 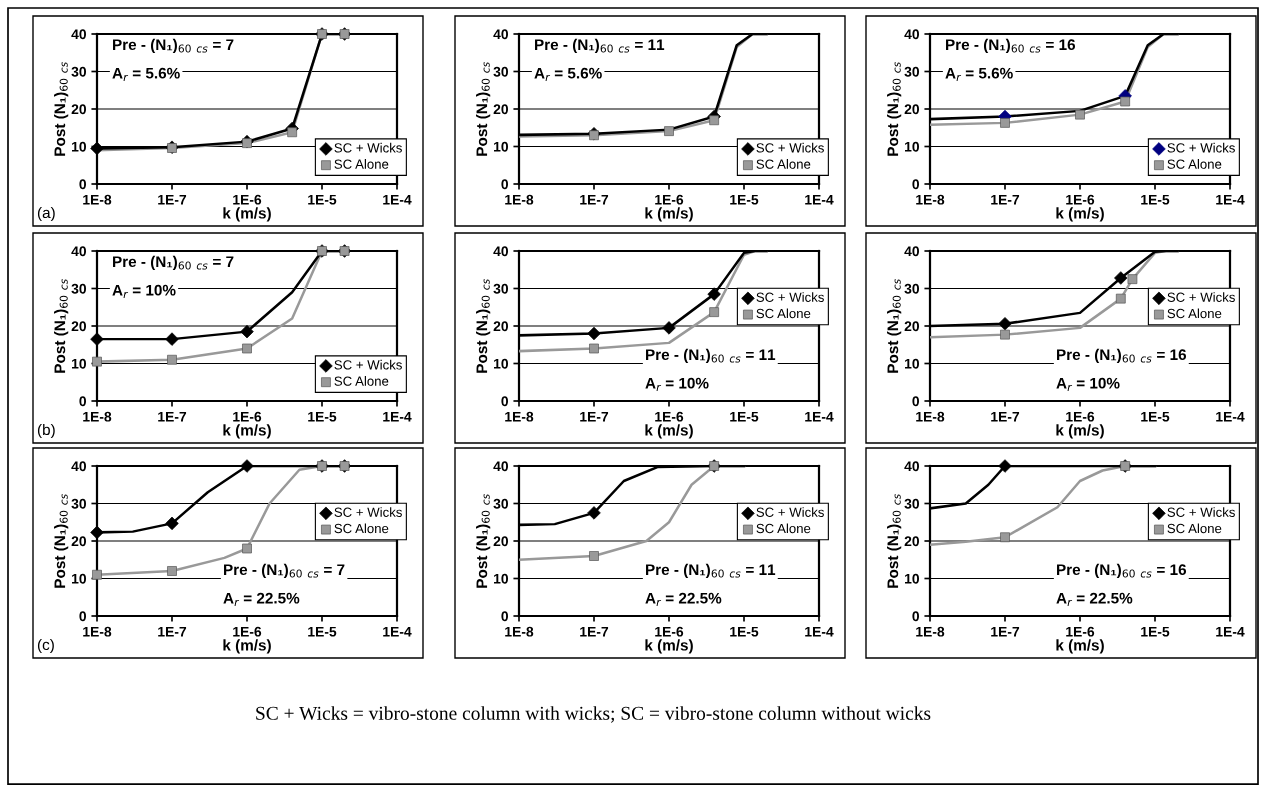 What do you see at coordinates (368, 364) in the screenshot?
I see `legend-label: SC + Wicks` at bounding box center [368, 364].